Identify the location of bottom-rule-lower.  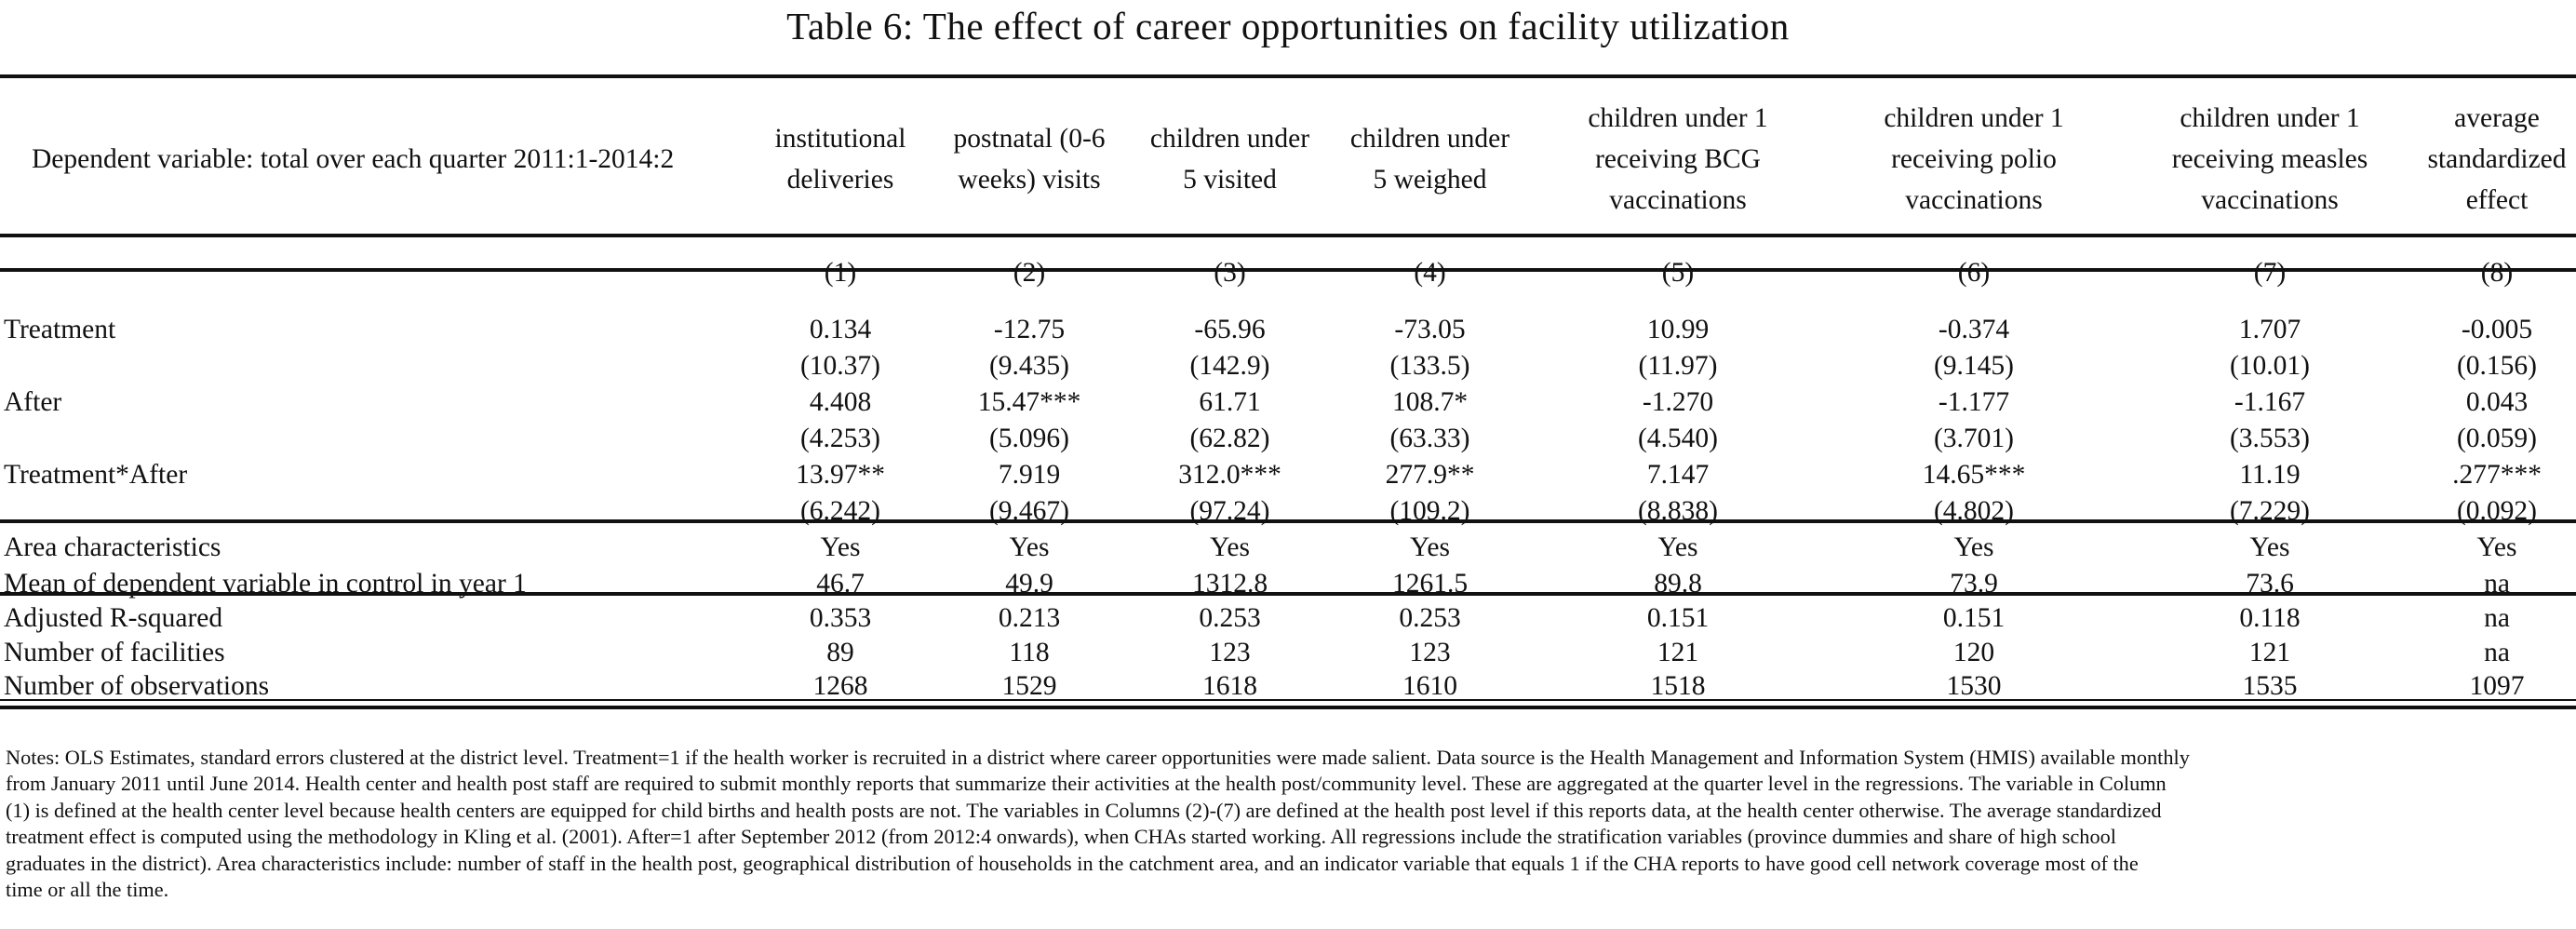
(1288, 707).